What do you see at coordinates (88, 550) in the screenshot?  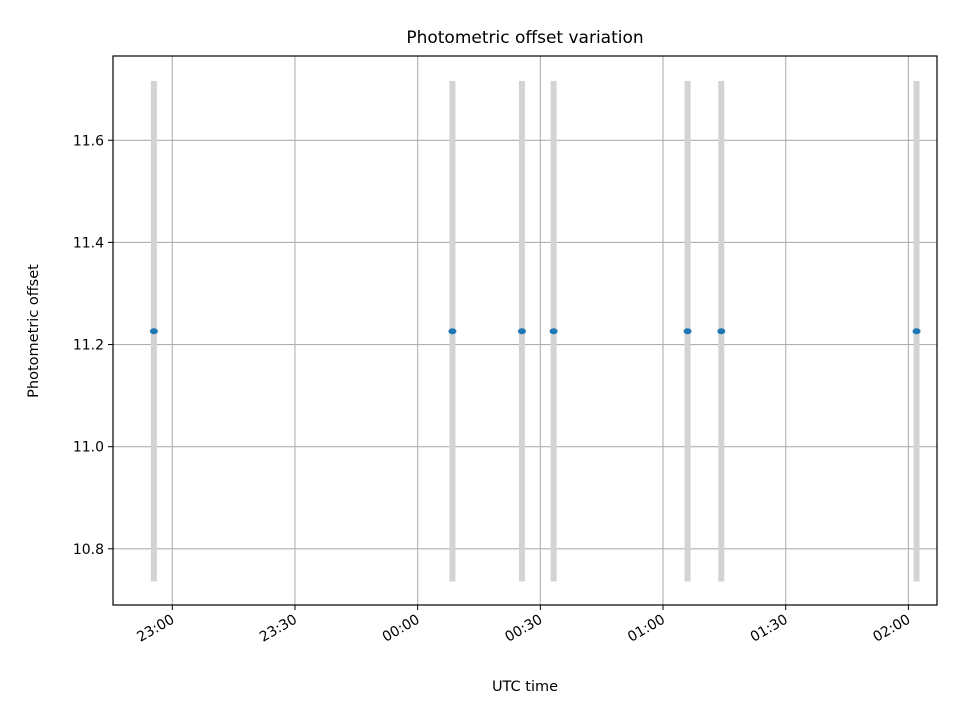 I see `y-tick-label: 10.8` at bounding box center [88, 550].